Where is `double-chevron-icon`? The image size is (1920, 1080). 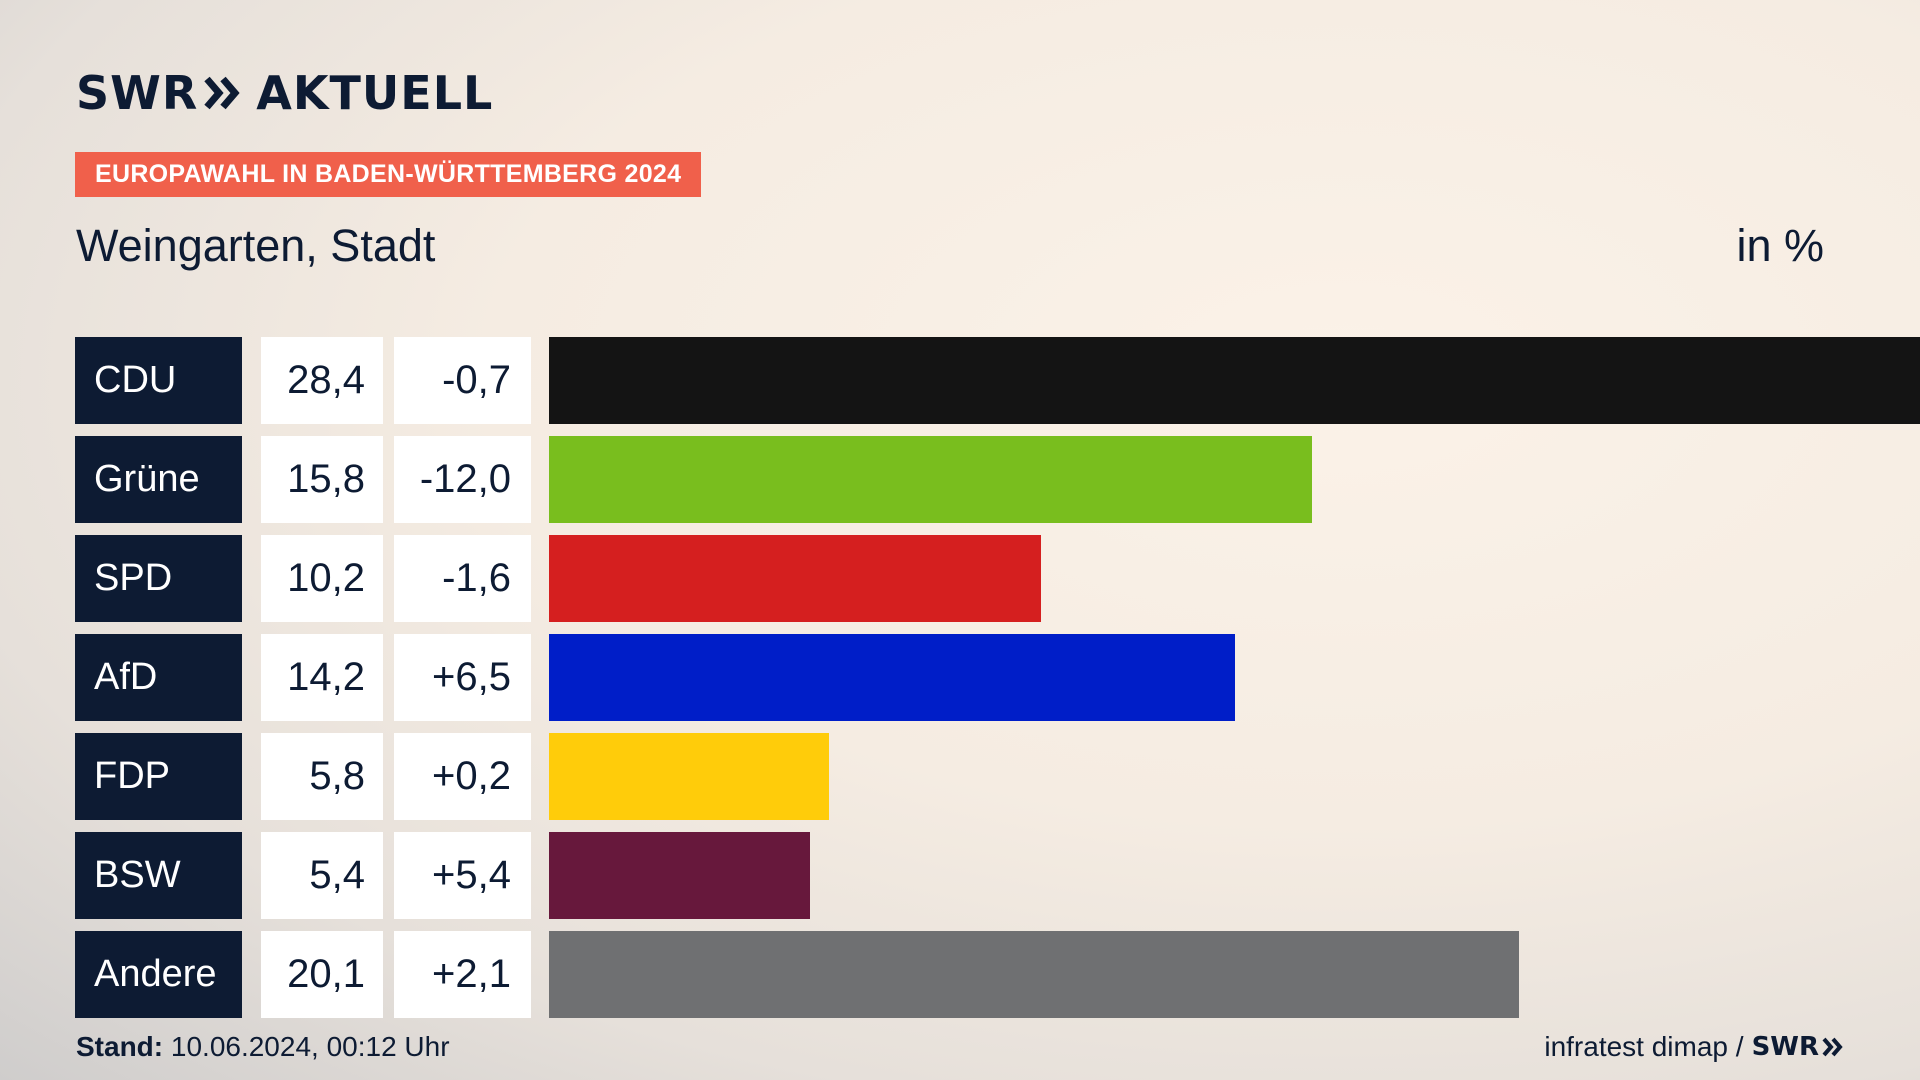
double-chevron-icon is located at coordinates (223, 93).